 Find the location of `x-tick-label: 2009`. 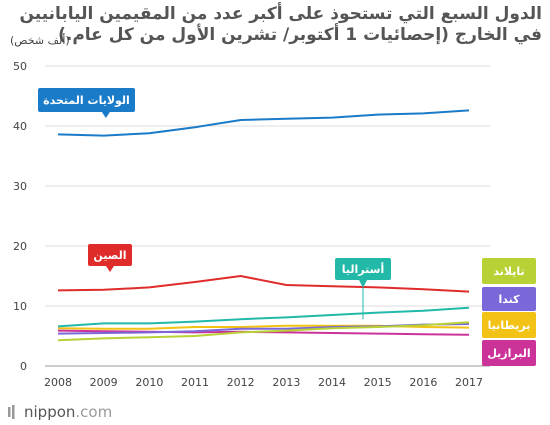

x-tick-label: 2009 is located at coordinates (104, 382).